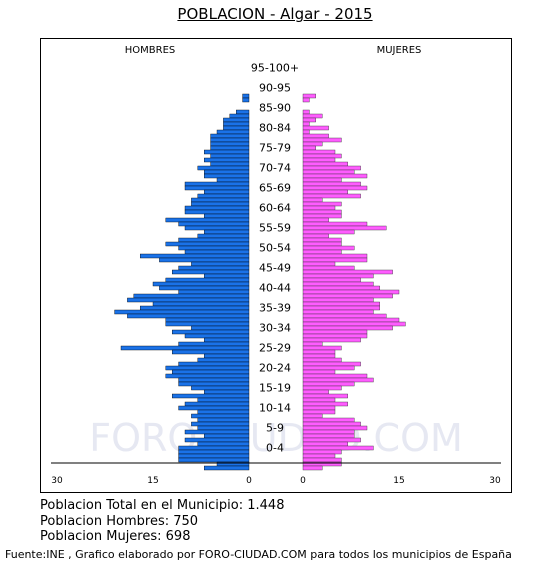 The height and width of the screenshot is (570, 550). What do you see at coordinates (303, 481) in the screenshot?
I see `x-tick-label: 0` at bounding box center [303, 481].